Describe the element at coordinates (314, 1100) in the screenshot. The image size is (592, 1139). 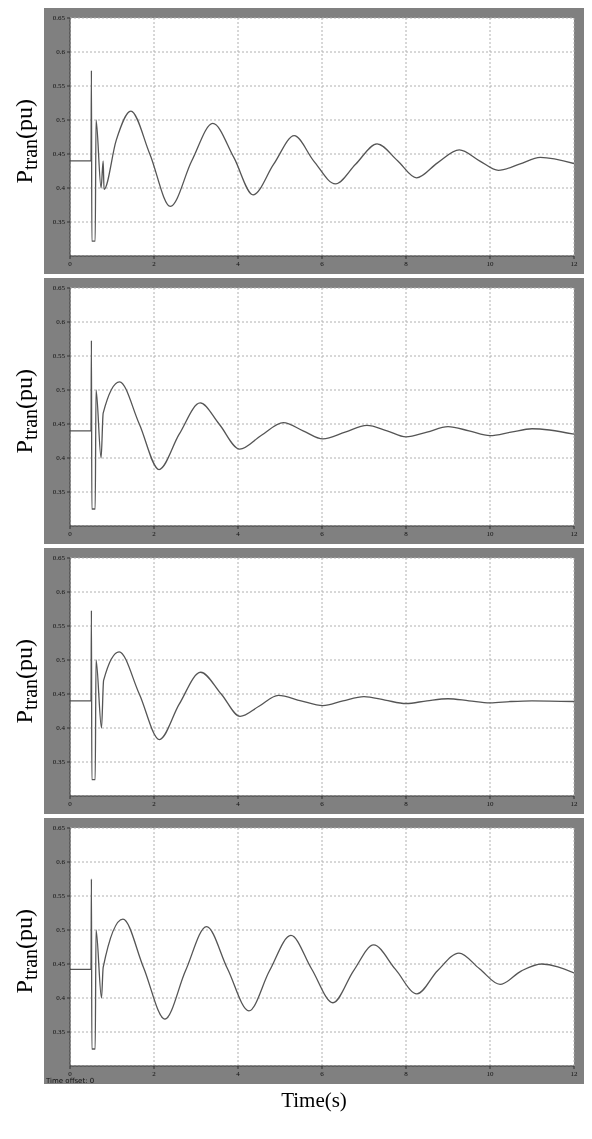
I see `x-axis-title: Time(s)` at that location.